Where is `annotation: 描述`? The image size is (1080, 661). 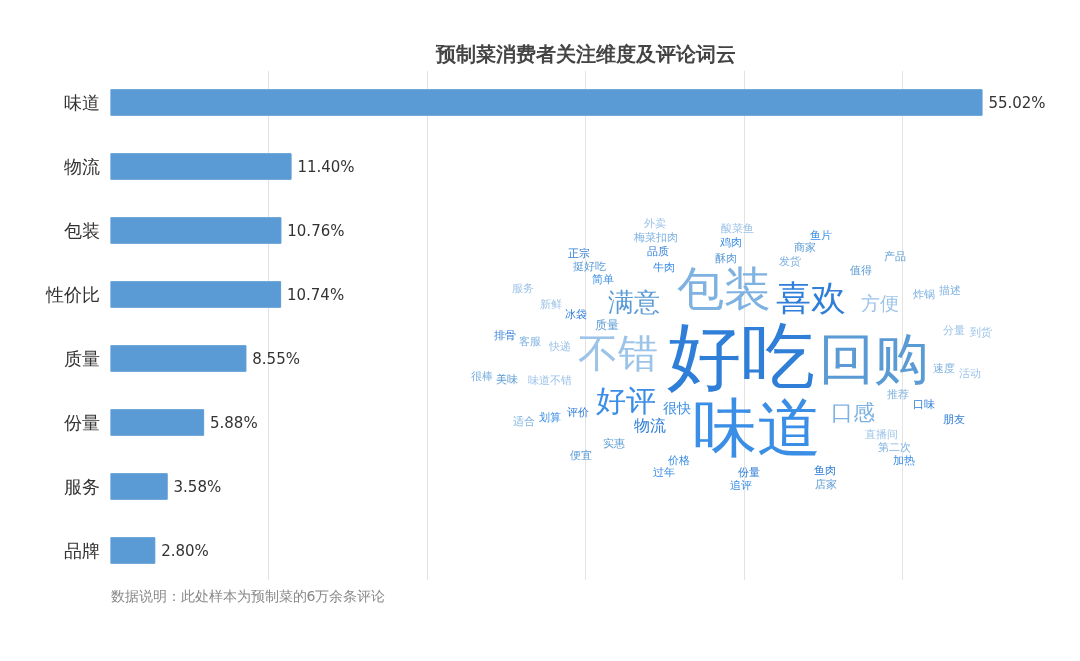 annotation: 描述 is located at coordinates (950, 291).